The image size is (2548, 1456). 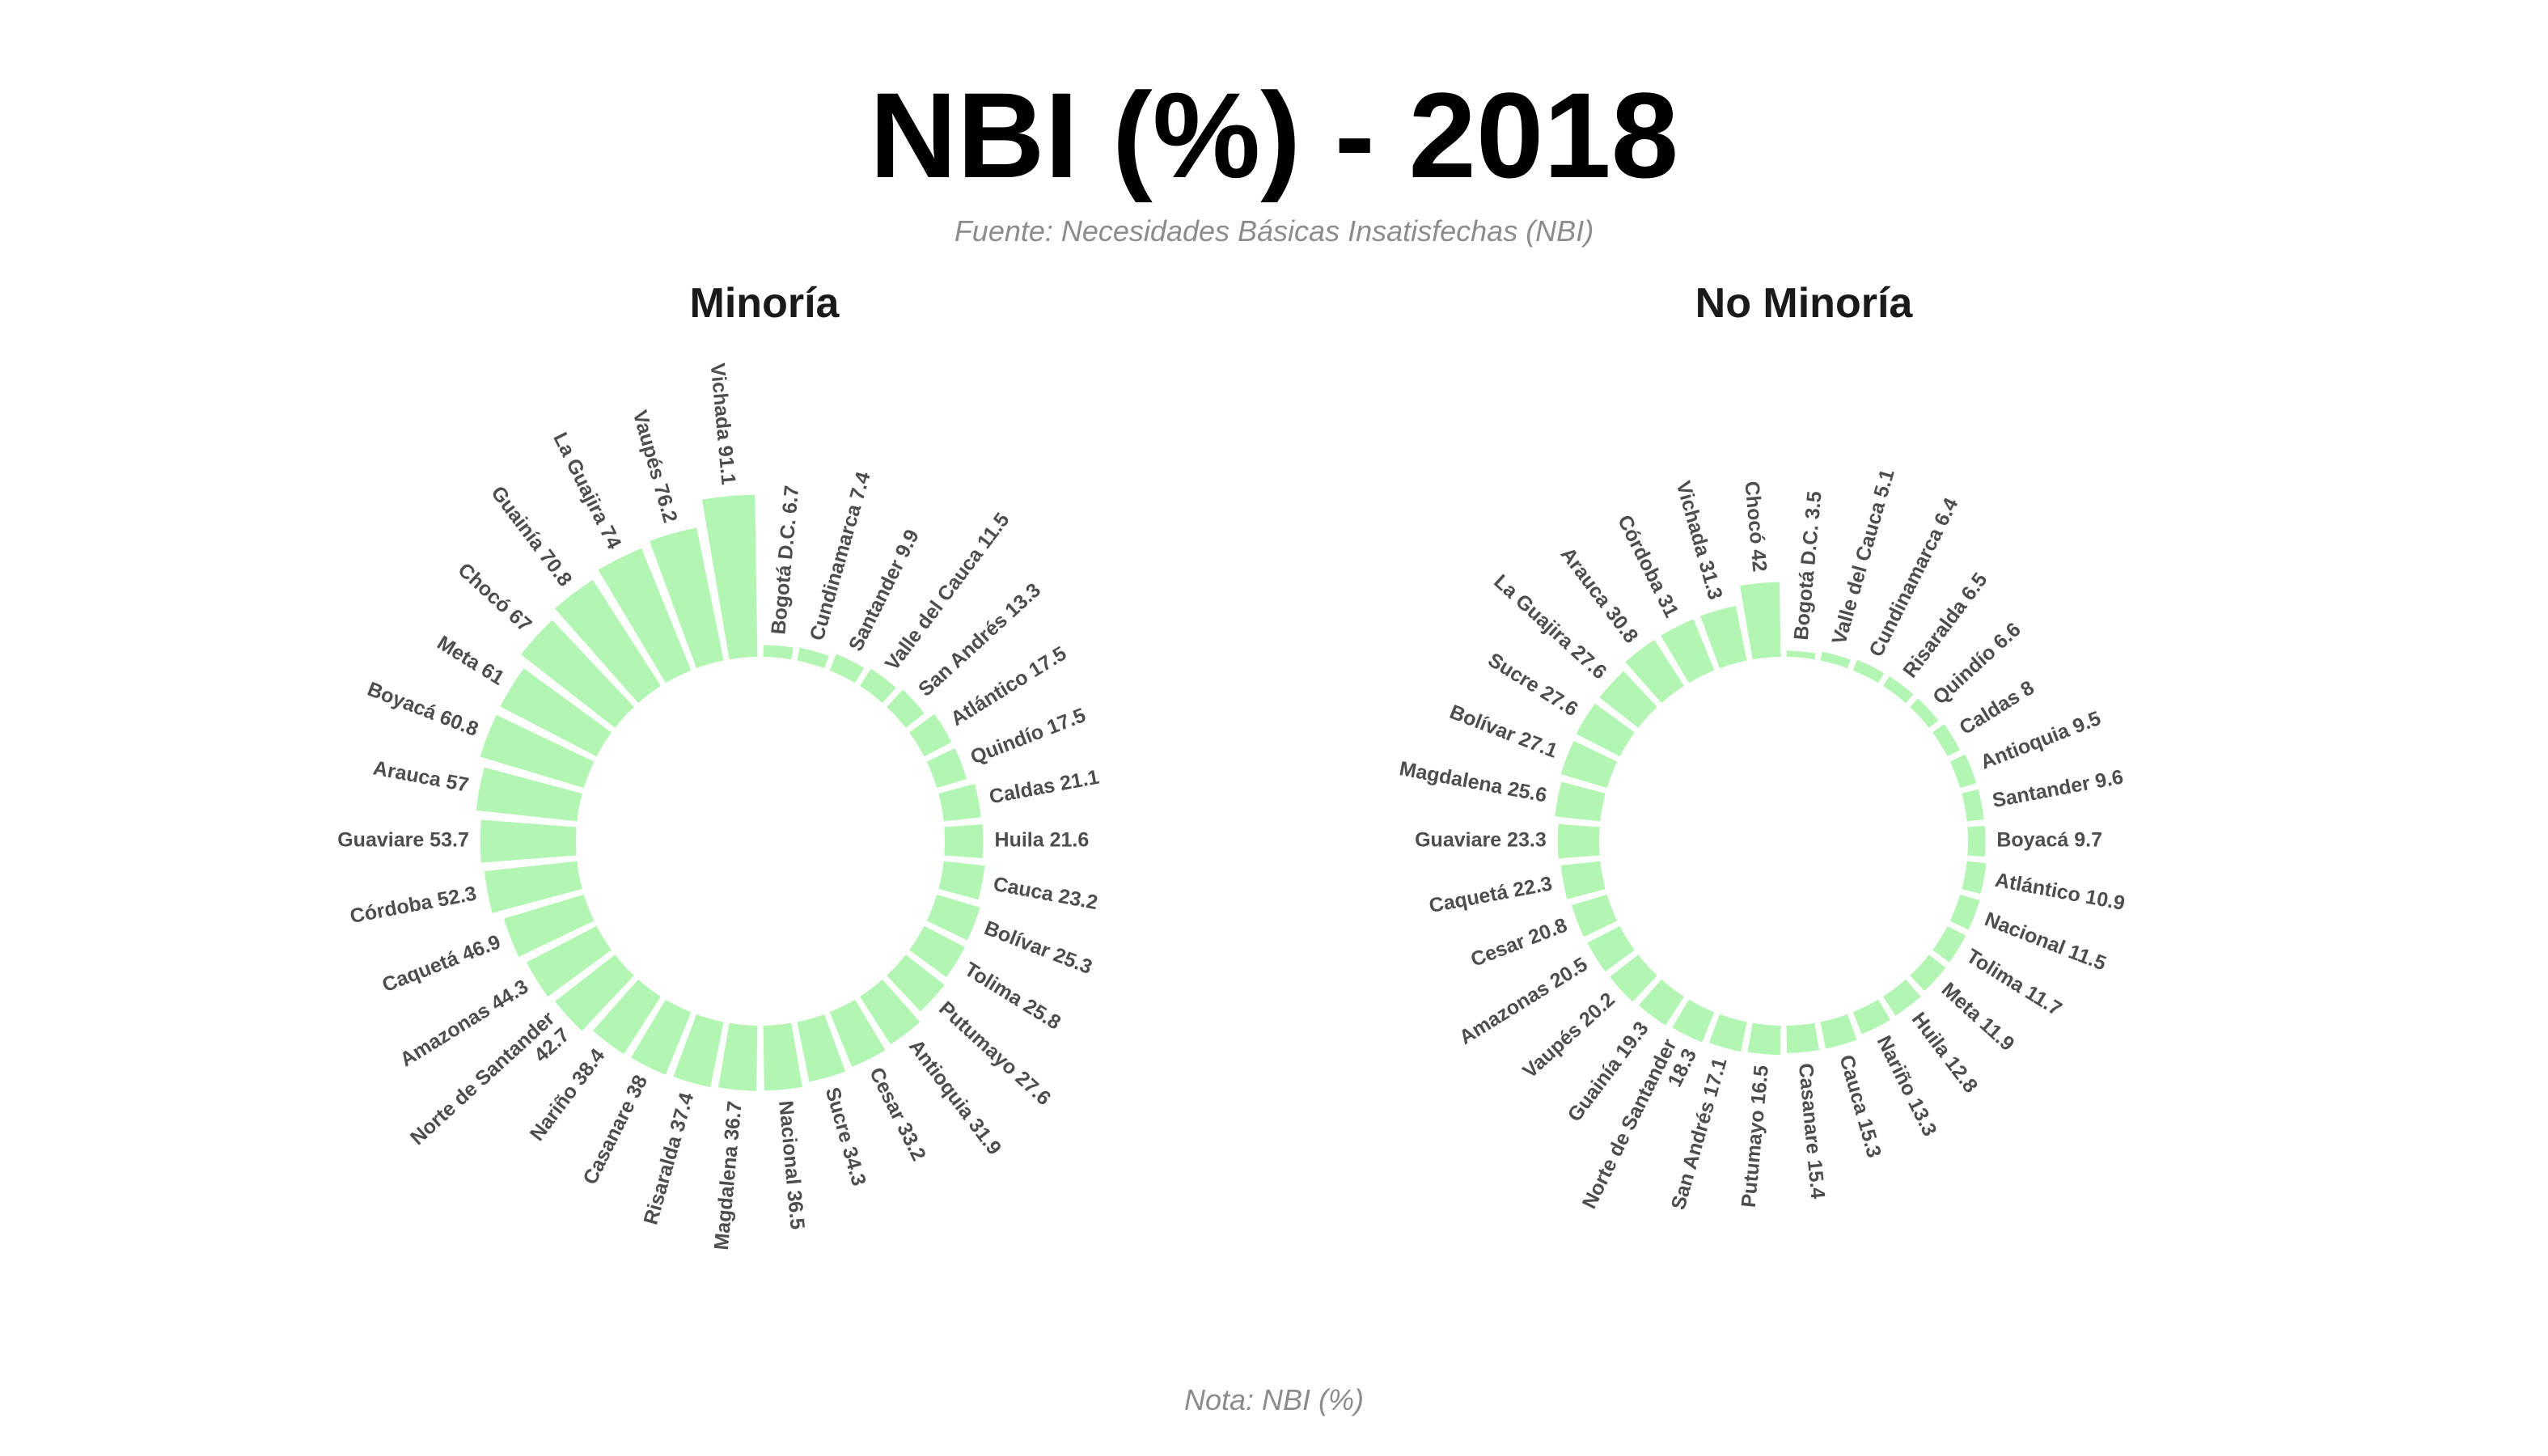 What do you see at coordinates (422, 709) in the screenshot?
I see `bar-label-boyaca: Boyacá 60.8` at bounding box center [422, 709].